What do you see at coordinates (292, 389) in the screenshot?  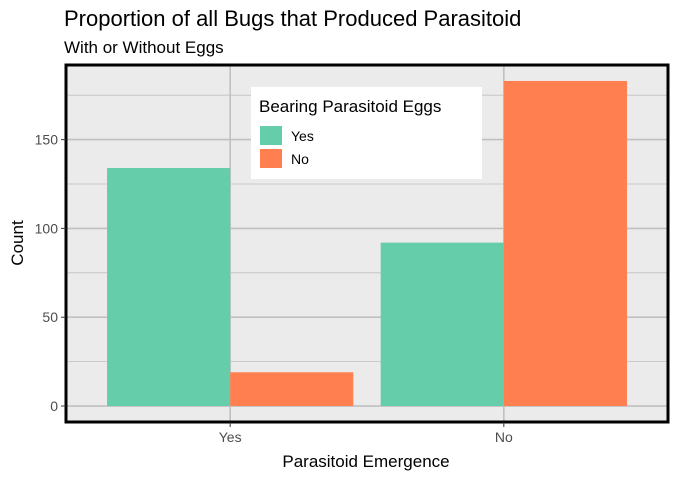 I see `bar-yes-no` at bounding box center [292, 389].